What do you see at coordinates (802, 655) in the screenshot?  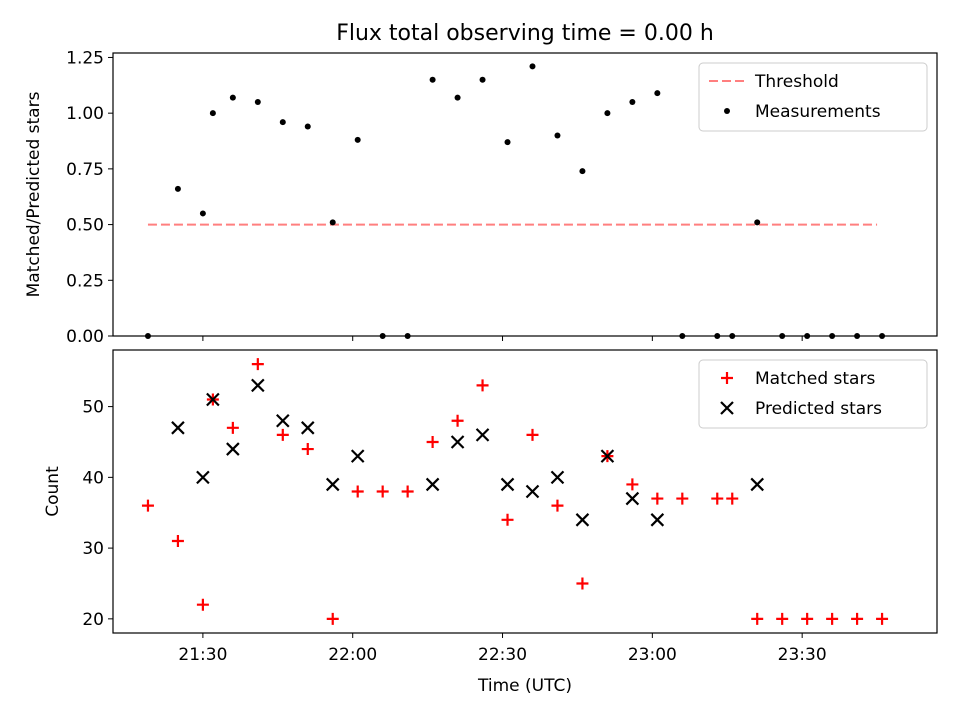 I see `x-tick-label: 23:30` at bounding box center [802, 655].